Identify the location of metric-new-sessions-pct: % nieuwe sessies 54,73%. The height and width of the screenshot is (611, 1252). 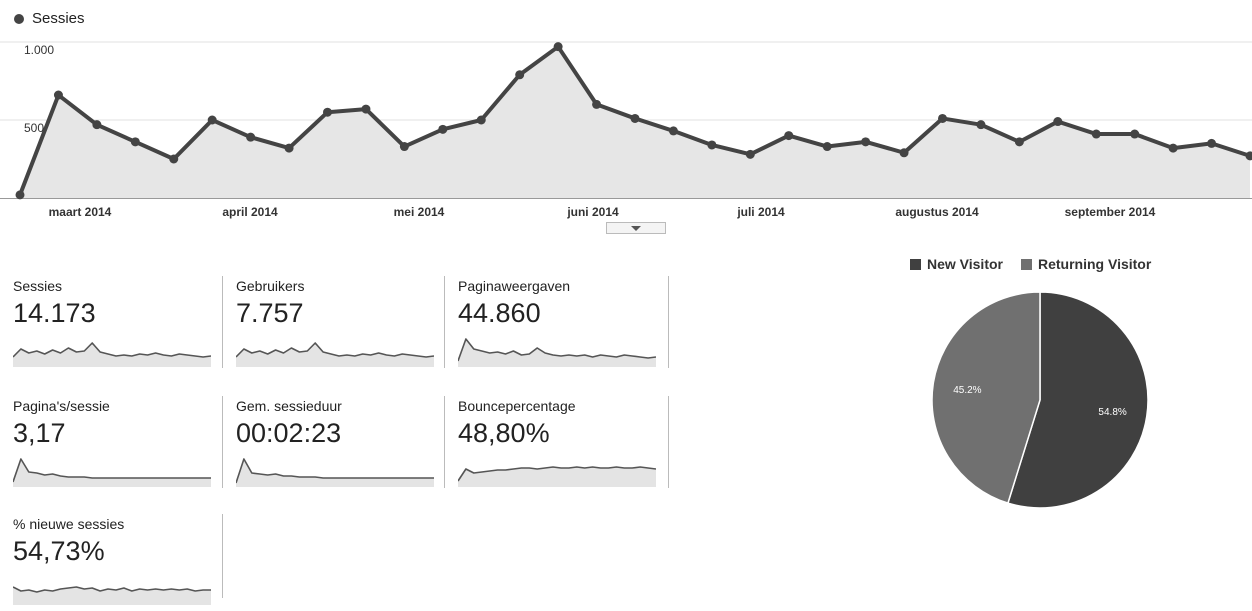
(118, 563).